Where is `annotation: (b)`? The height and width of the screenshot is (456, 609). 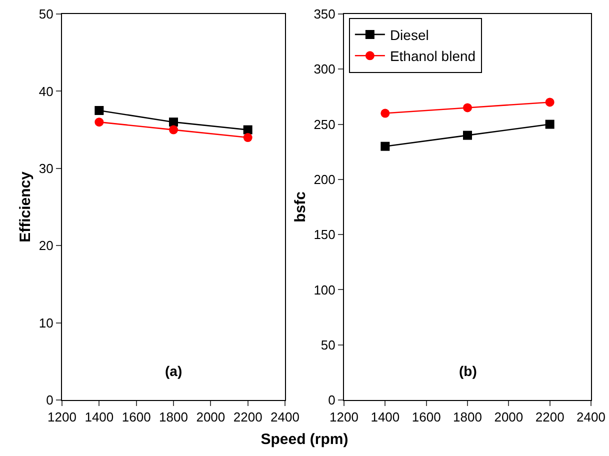
annotation: (b) is located at coordinates (468, 371).